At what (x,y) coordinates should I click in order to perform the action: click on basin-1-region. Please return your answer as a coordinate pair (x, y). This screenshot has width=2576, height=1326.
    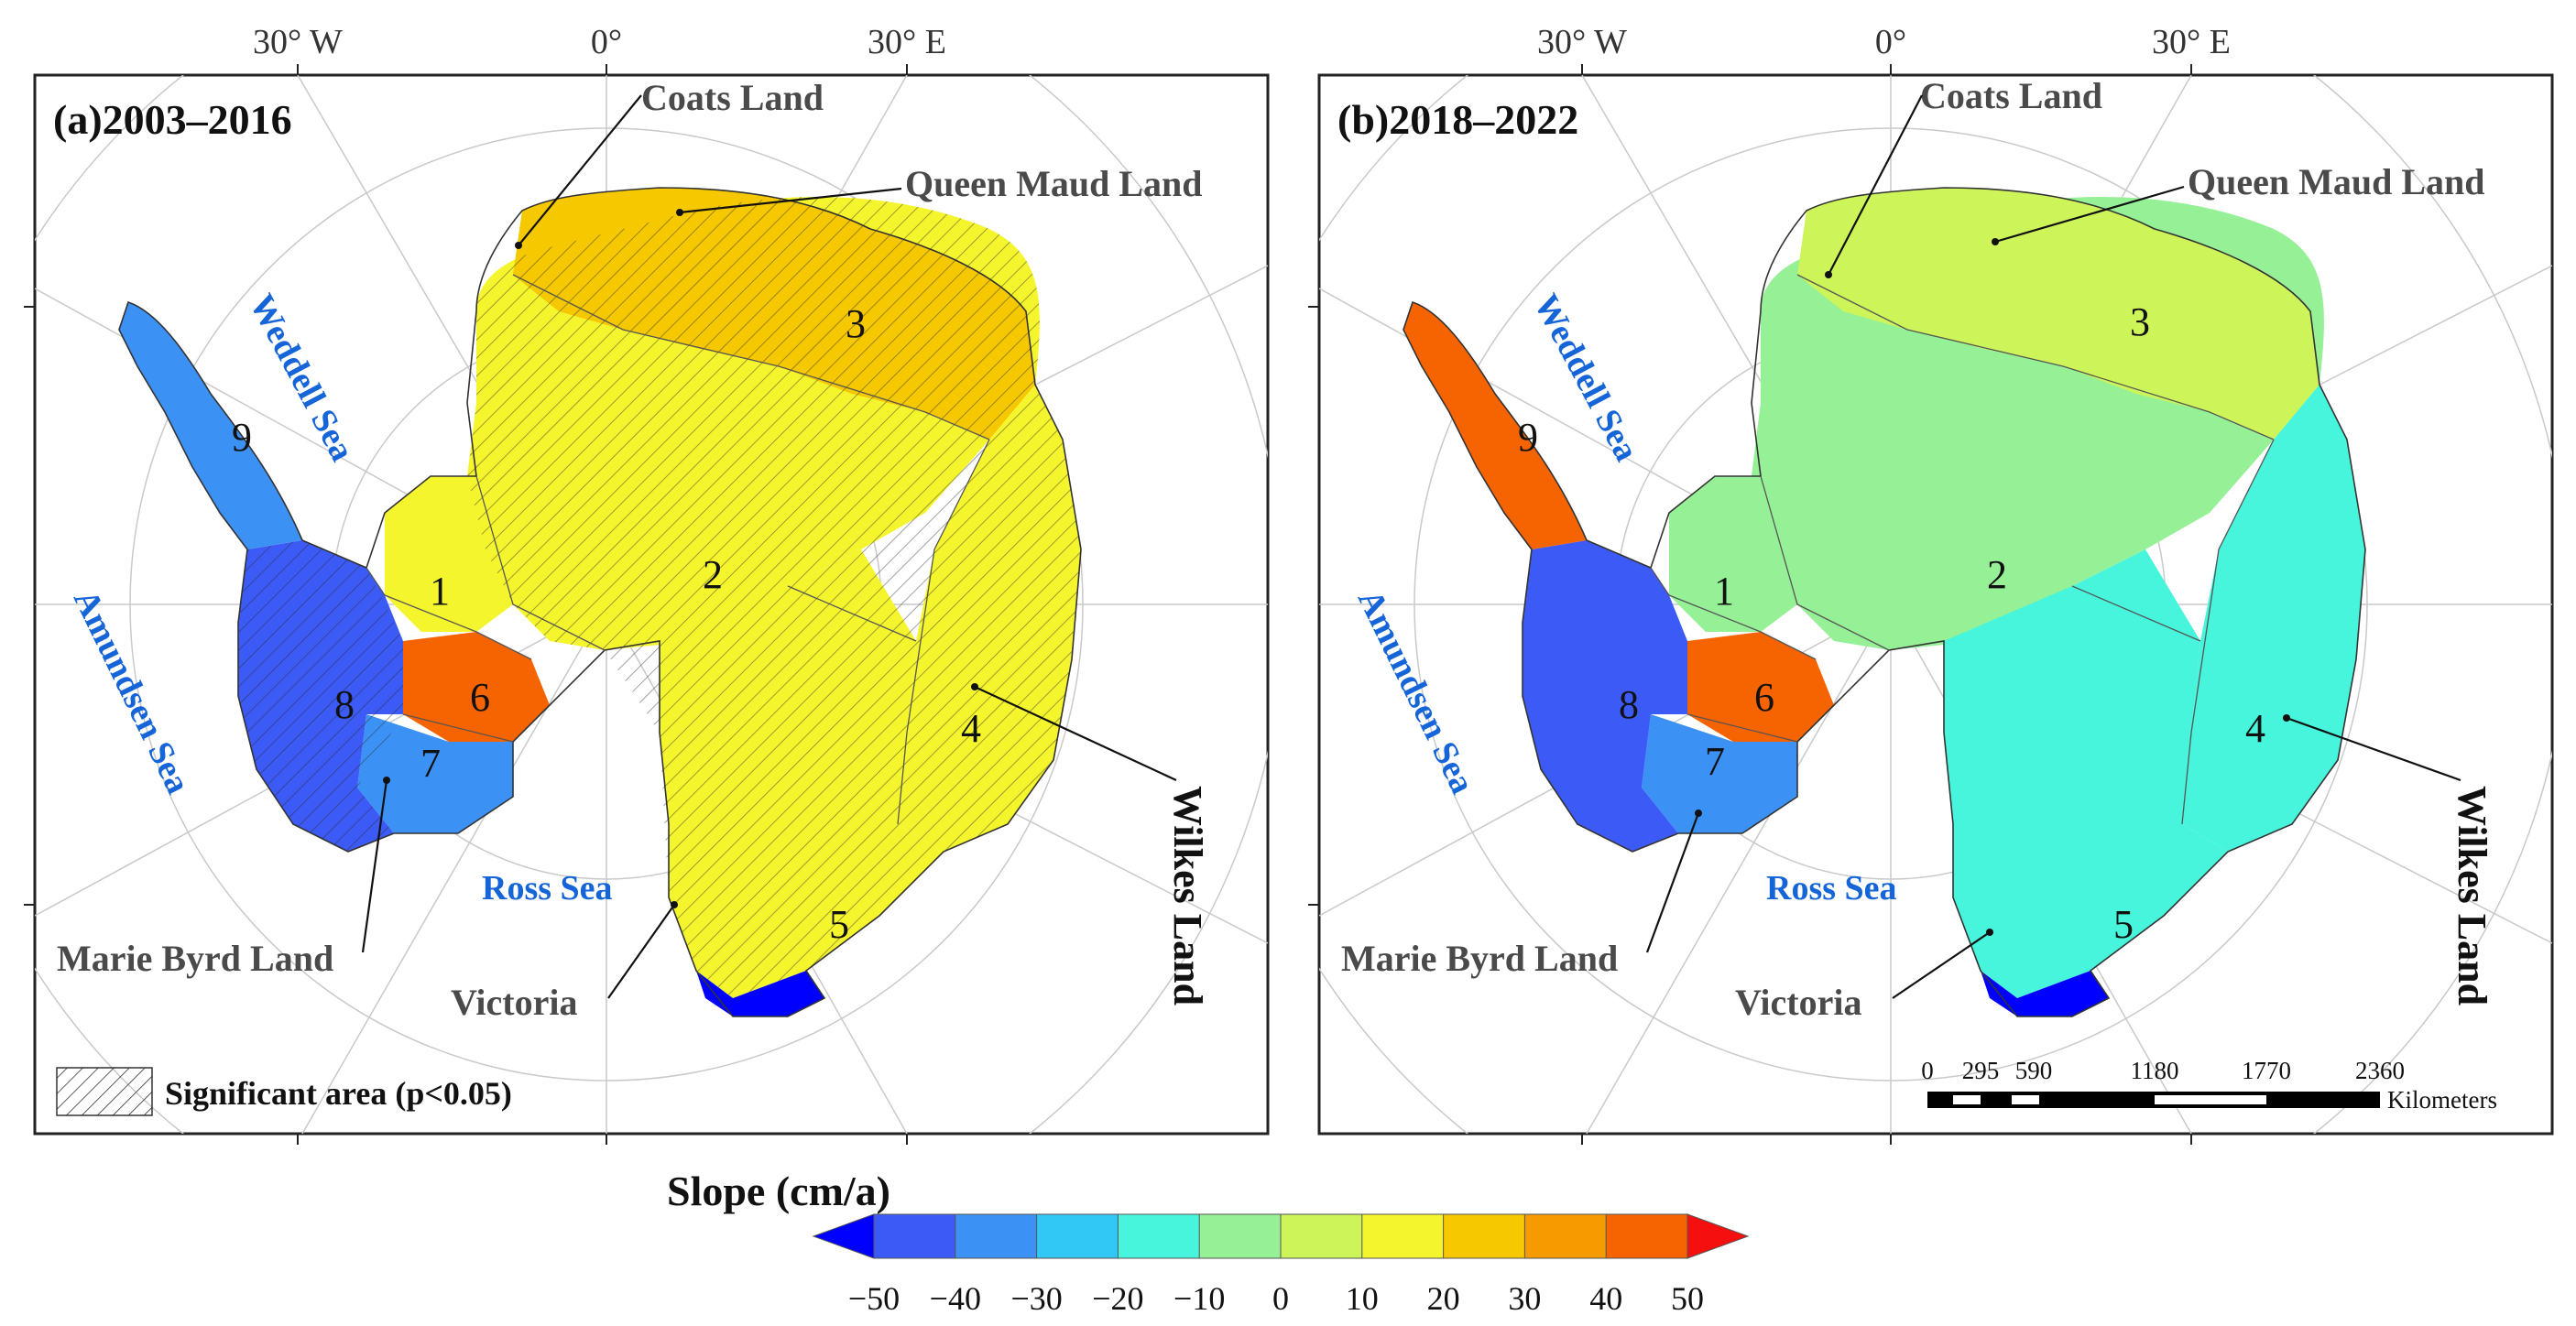
    Looking at the image, I should click on (1733, 554).